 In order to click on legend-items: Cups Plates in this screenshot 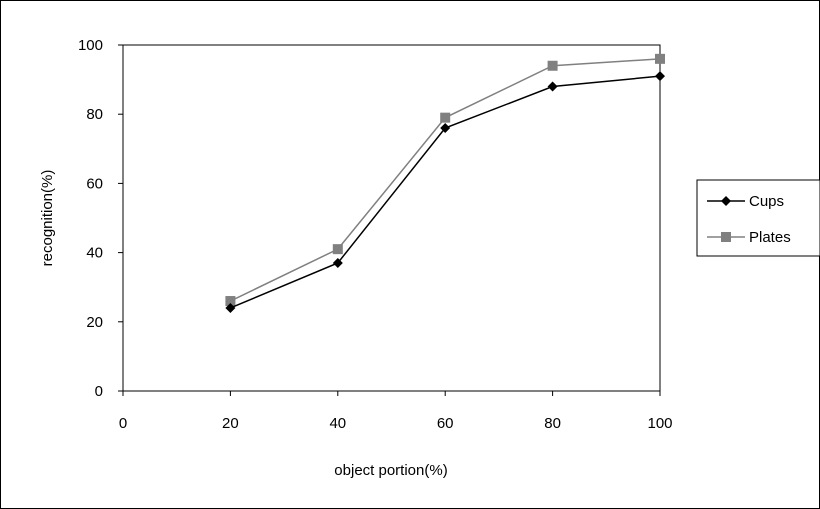, I will do `click(749, 219)`.